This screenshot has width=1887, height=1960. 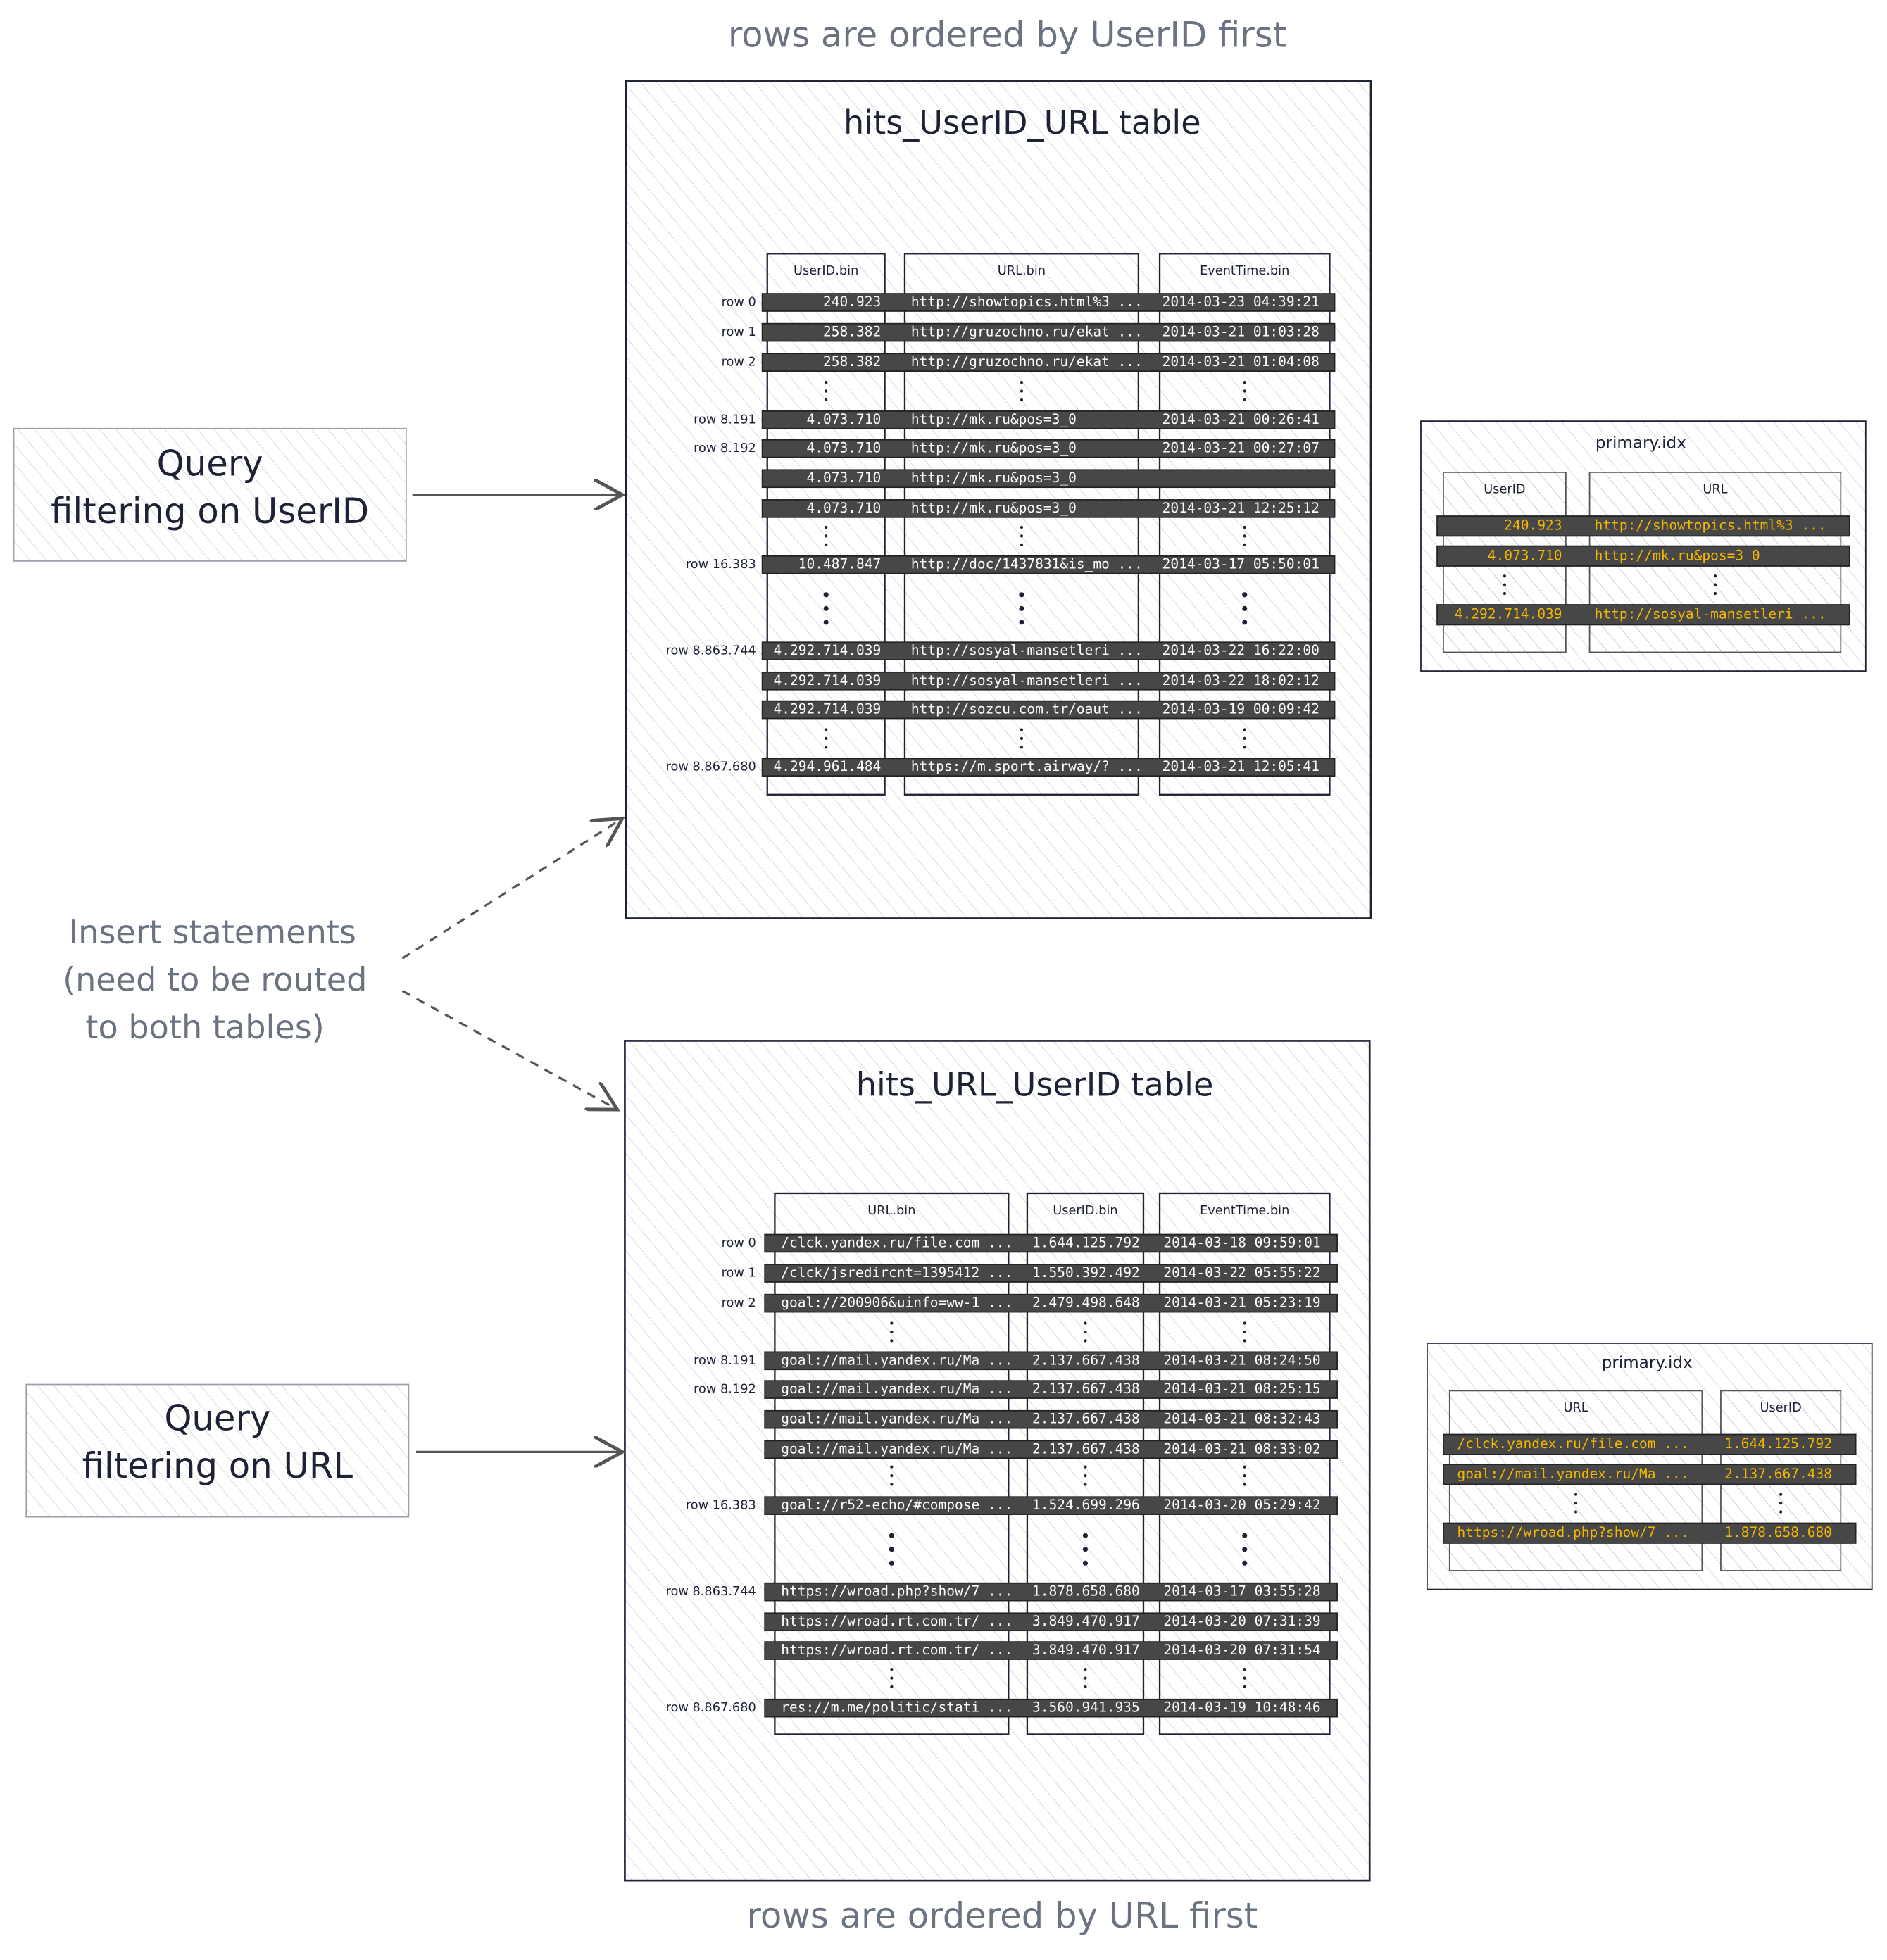 I want to click on index-bar, so click(x=1650, y=1474).